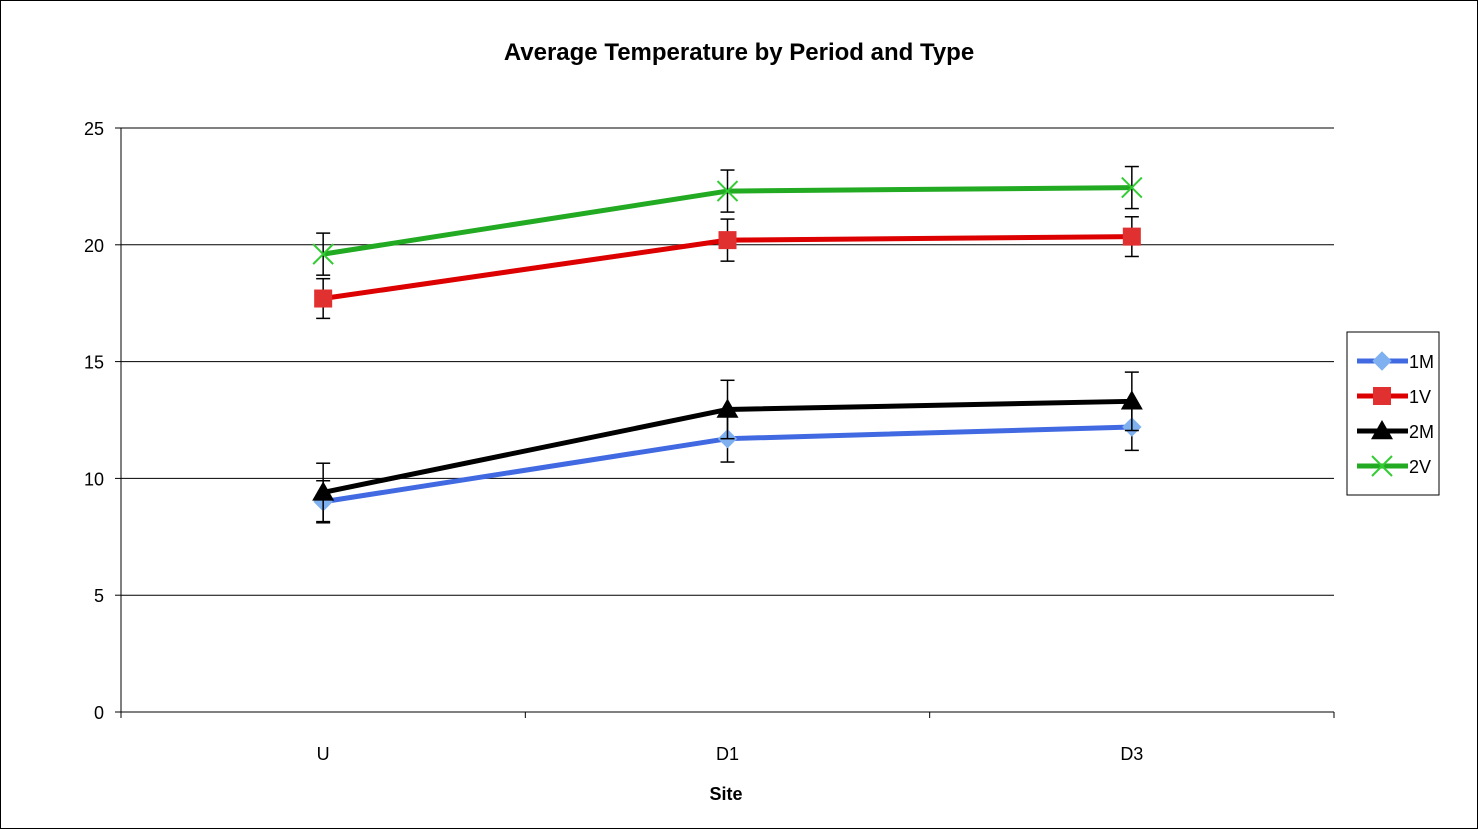 This screenshot has height=829, width=1478. I want to click on legend-marker-2M, so click(1382, 430).